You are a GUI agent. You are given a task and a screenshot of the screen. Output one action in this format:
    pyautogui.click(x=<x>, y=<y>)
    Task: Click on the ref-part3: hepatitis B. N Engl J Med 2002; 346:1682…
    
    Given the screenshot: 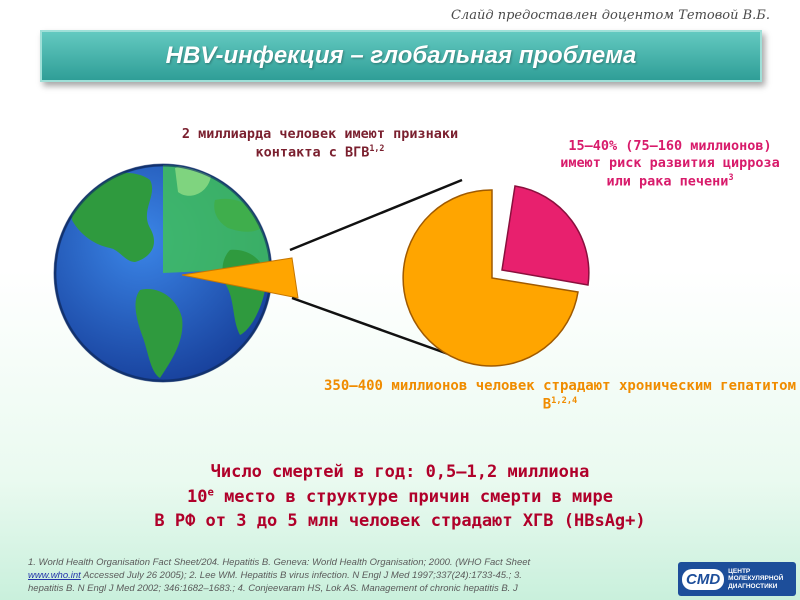 What is the action you would take?
    pyautogui.click(x=273, y=588)
    